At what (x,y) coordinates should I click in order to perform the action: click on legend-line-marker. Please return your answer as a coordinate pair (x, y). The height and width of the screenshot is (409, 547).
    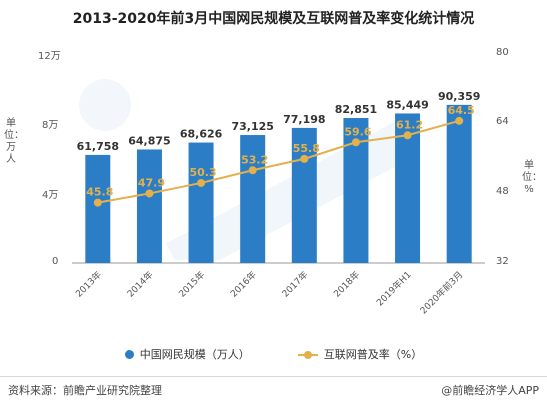
    Looking at the image, I should click on (307, 354).